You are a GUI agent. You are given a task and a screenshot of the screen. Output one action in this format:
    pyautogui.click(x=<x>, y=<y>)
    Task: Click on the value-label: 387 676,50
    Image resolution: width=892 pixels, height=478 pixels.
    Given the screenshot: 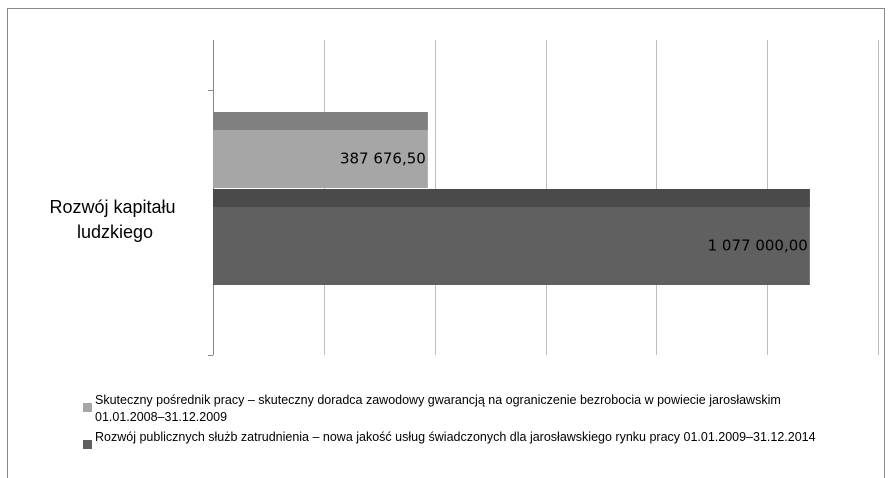 What is the action you would take?
    pyautogui.click(x=383, y=159)
    